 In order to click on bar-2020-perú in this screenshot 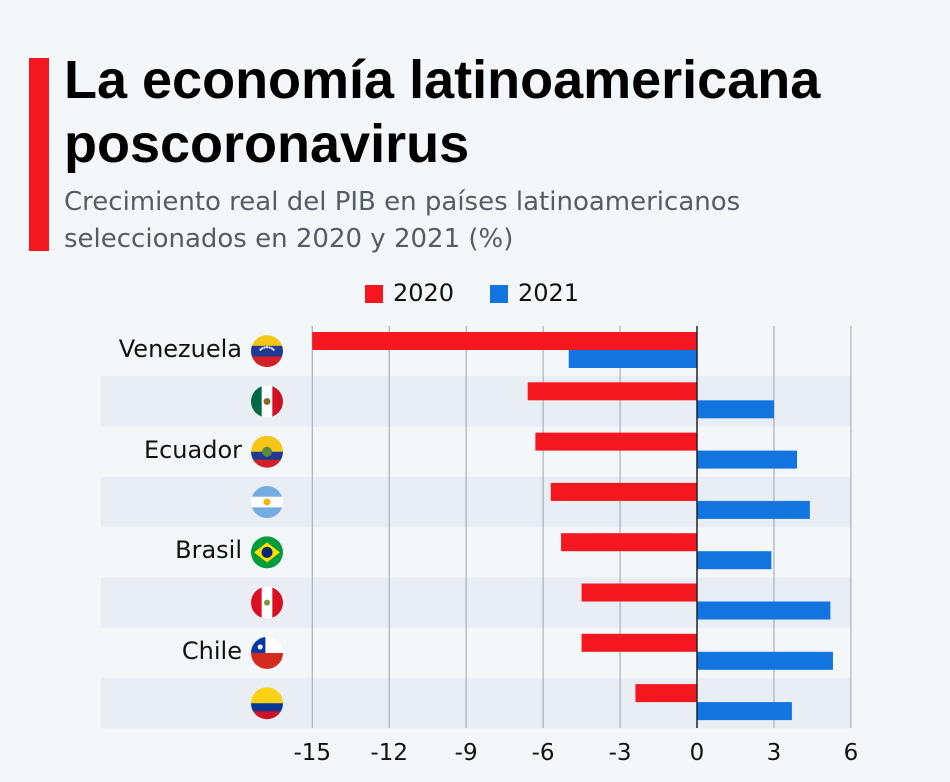, I will do `click(639, 592)`.